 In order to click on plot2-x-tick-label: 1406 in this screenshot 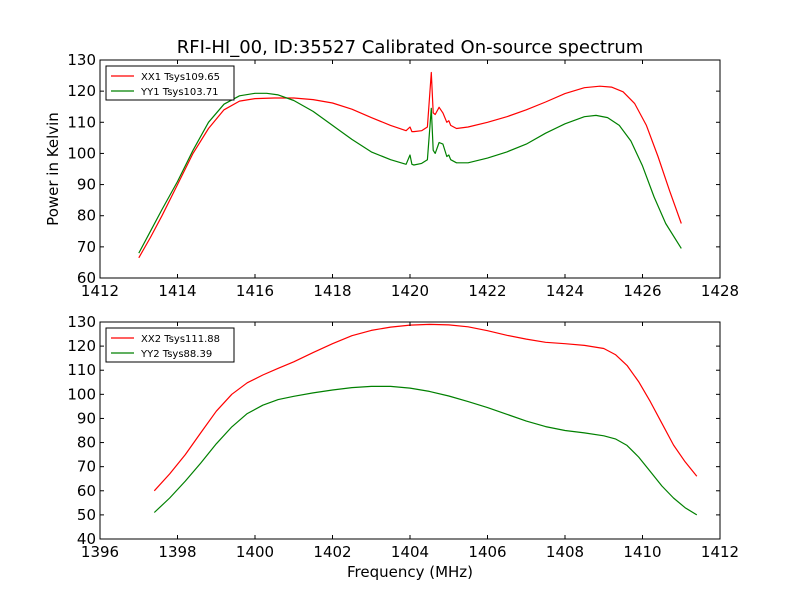, I will do `click(487, 552)`.